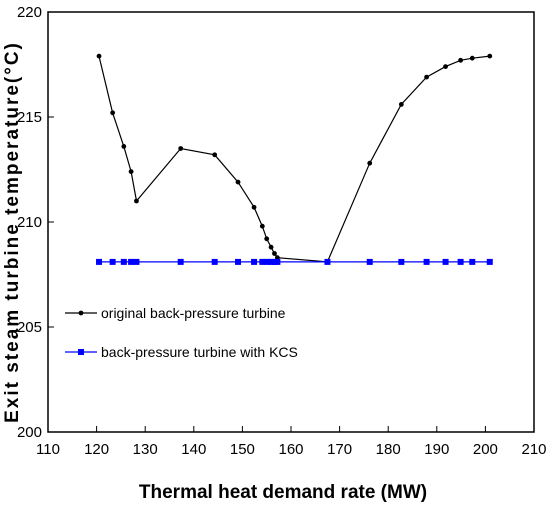  Describe the element at coordinates (533, 449) in the screenshot. I see `x-tick-label: 210` at that location.